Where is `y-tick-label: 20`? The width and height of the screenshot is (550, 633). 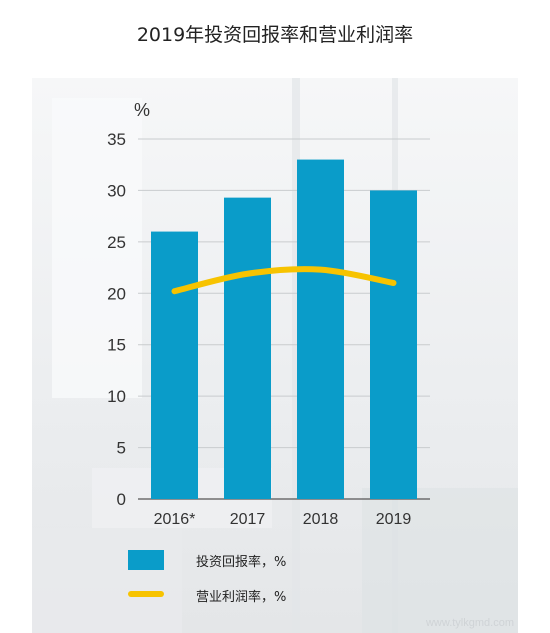
y-tick-label: 20 is located at coordinates (116, 293).